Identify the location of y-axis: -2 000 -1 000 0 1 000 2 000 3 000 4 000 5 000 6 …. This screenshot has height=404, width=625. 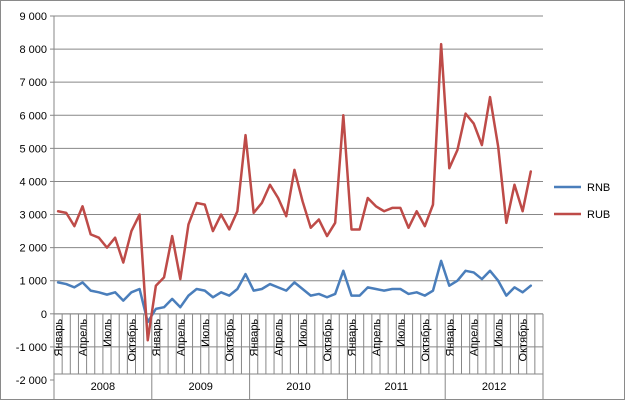
(35, 199).